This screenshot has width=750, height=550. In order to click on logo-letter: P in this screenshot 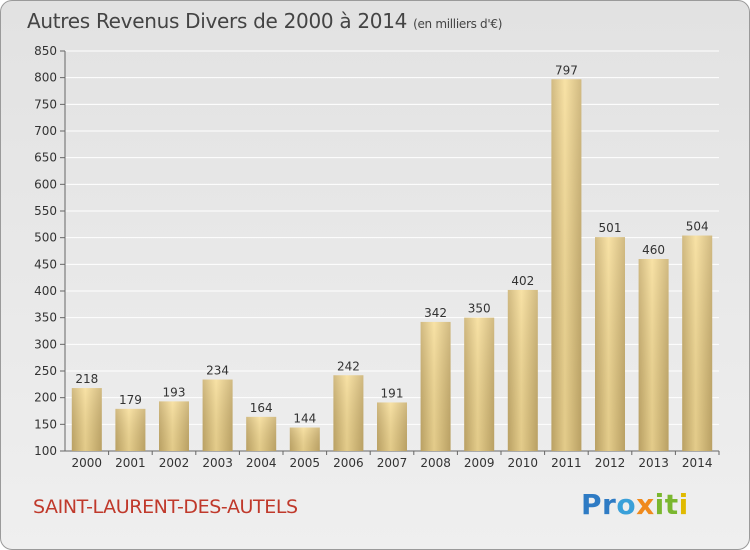, I will do `click(592, 504)`.